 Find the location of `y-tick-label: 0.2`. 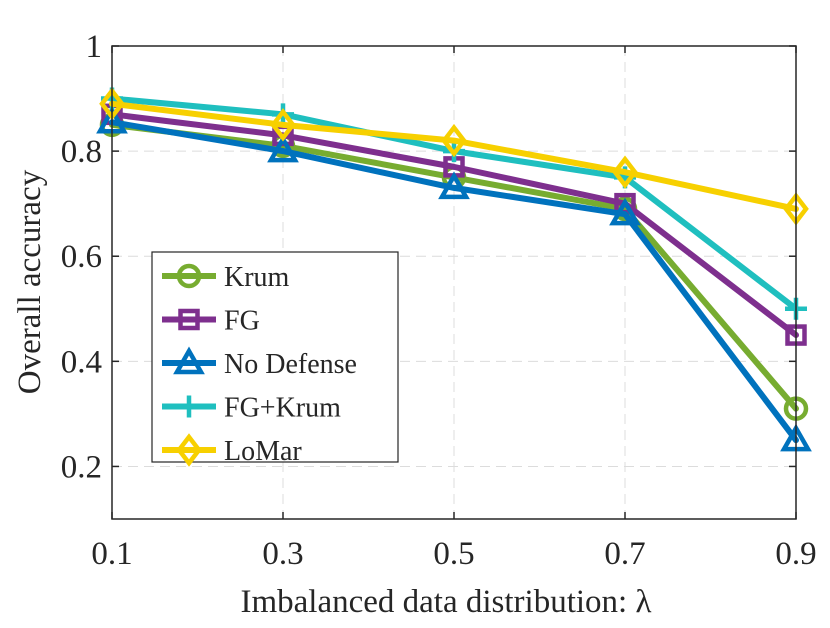

y-tick-label: 0.2 is located at coordinates (81, 467).